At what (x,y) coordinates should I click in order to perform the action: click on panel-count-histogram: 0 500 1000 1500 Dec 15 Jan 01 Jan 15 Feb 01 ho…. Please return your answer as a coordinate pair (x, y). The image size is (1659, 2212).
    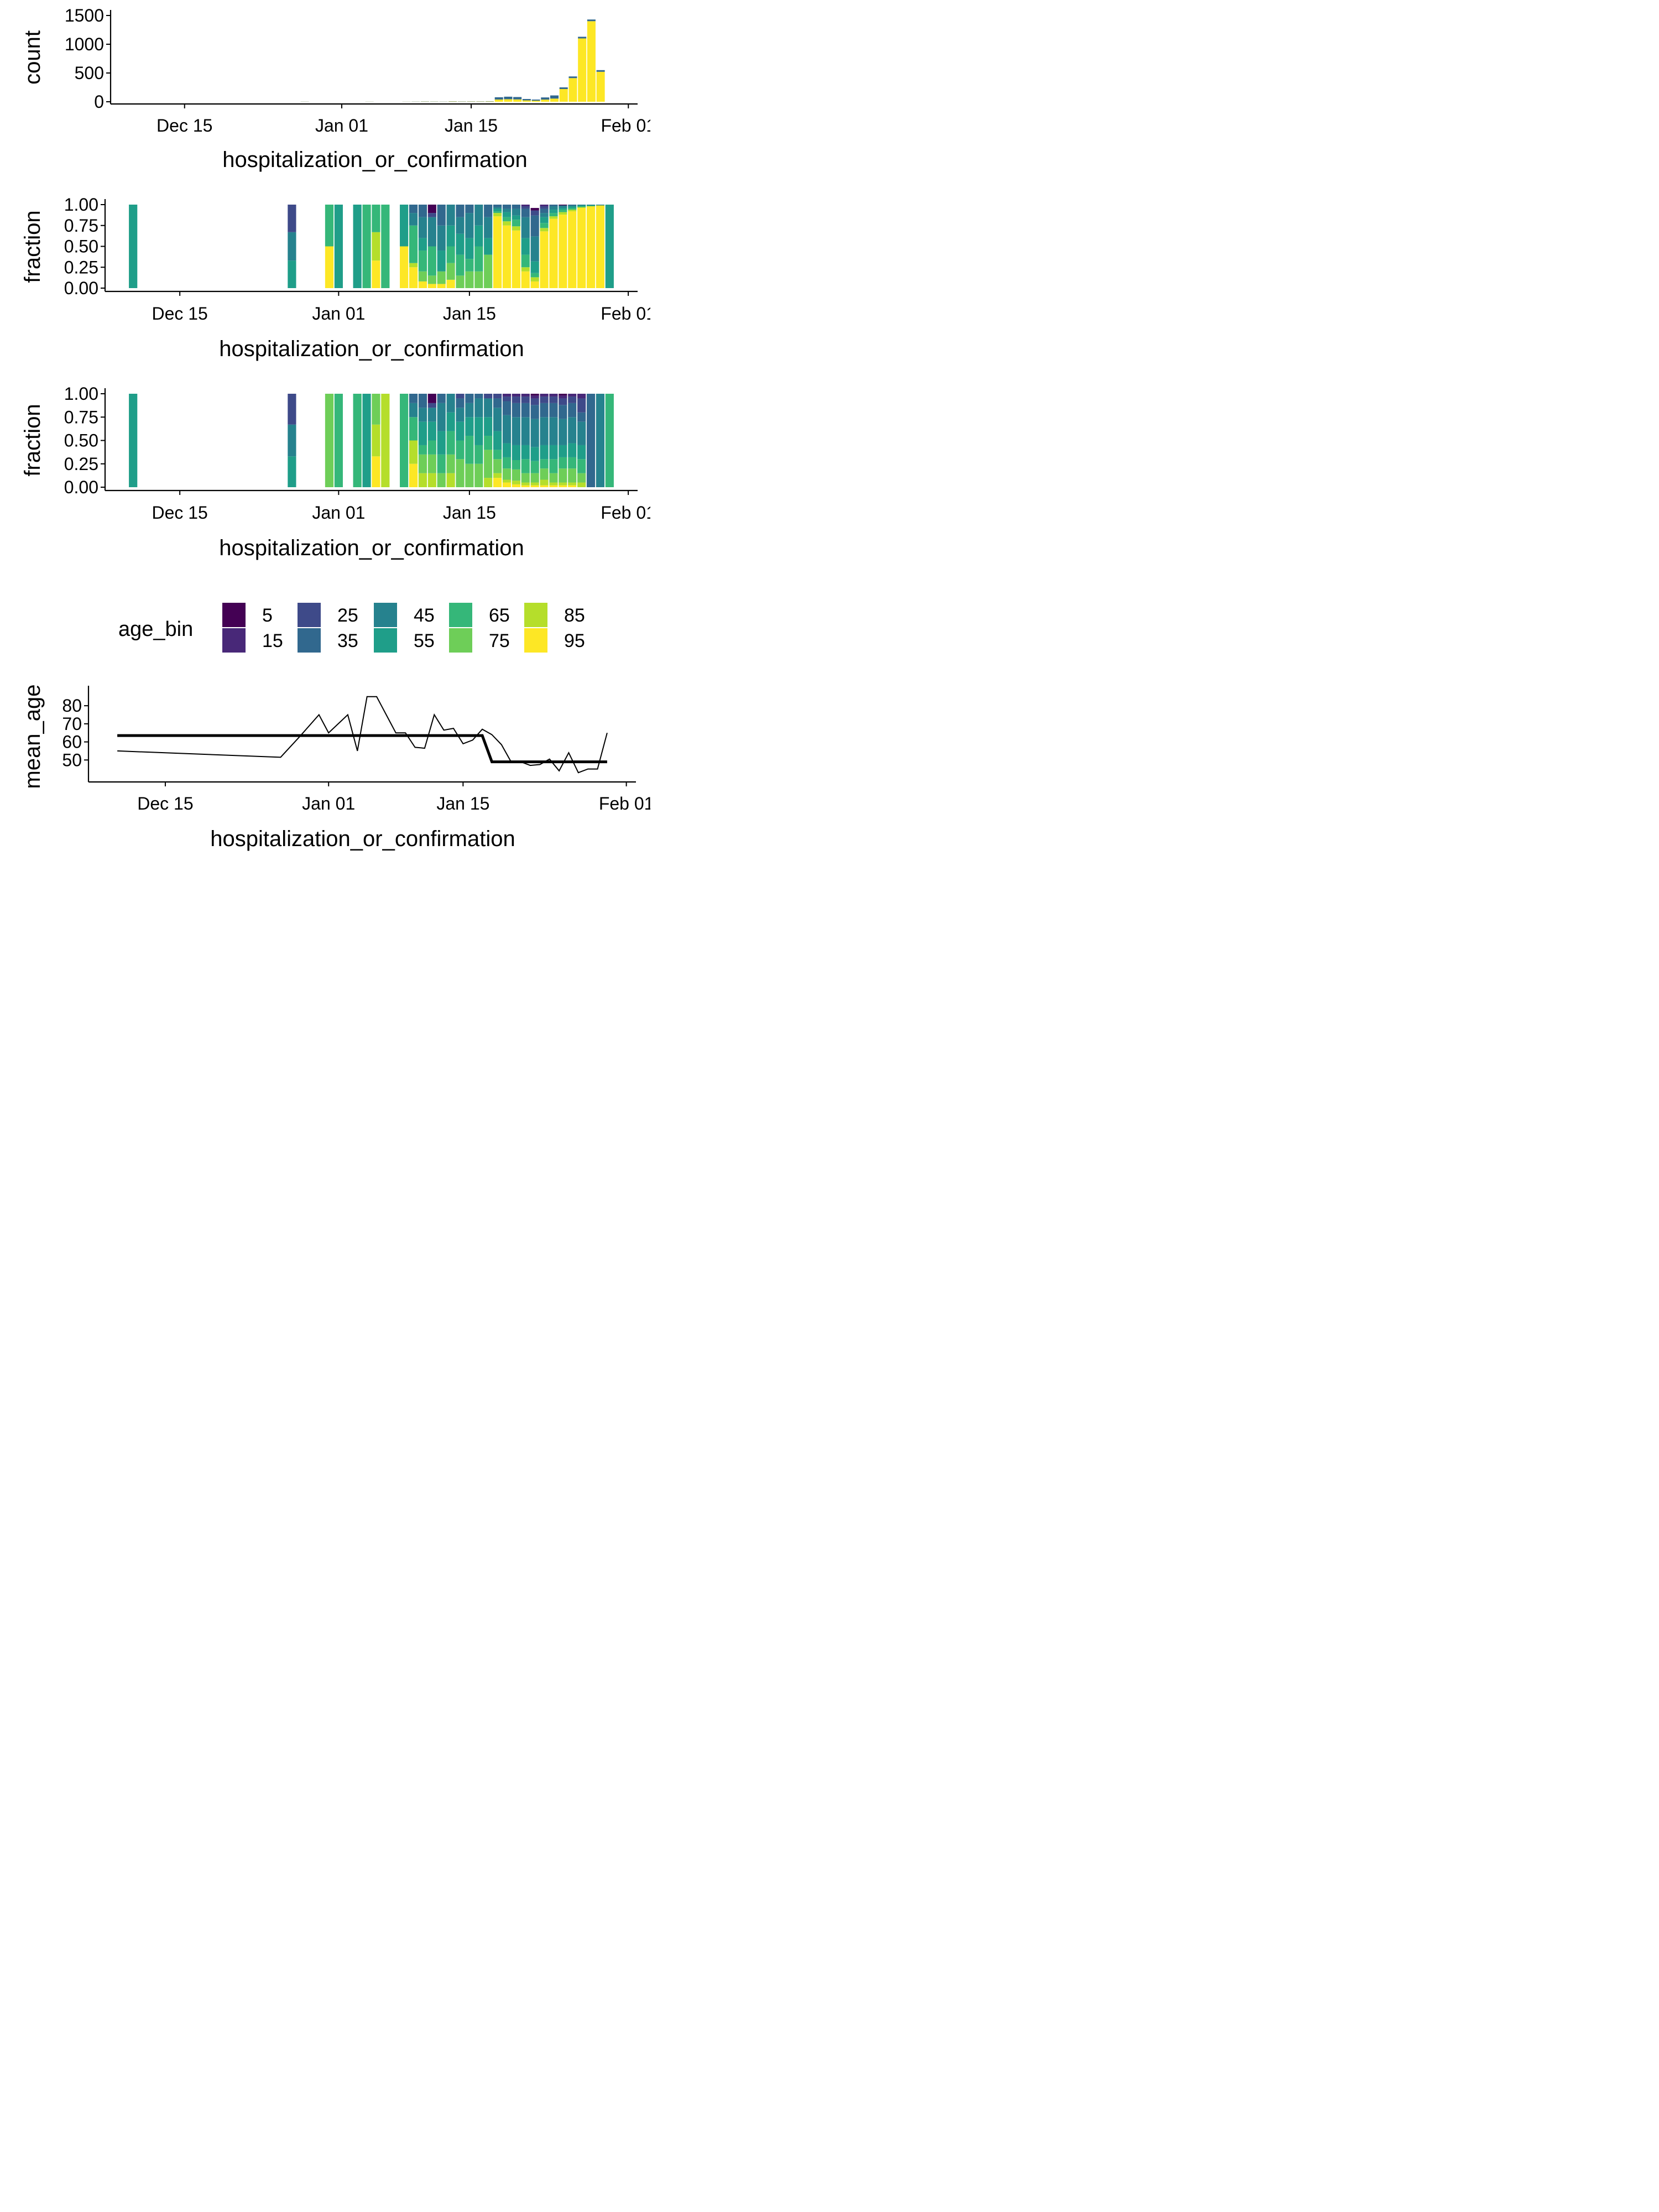
    Looking at the image, I should click on (335, 89).